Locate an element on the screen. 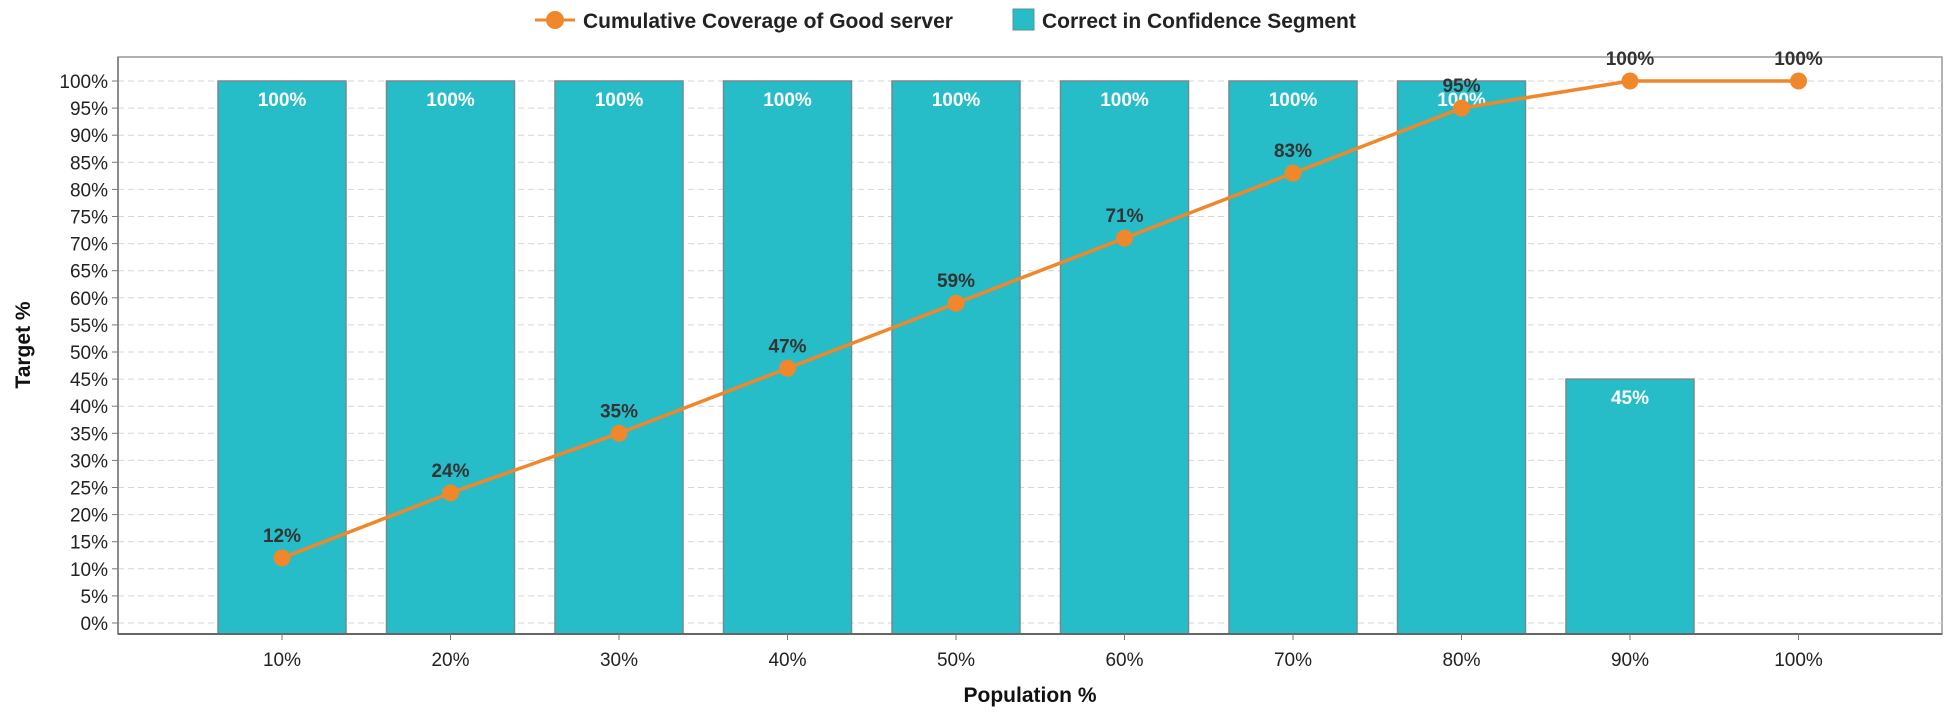 This screenshot has width=1945, height=719. line-data-label: 95% is located at coordinates (1461, 86).